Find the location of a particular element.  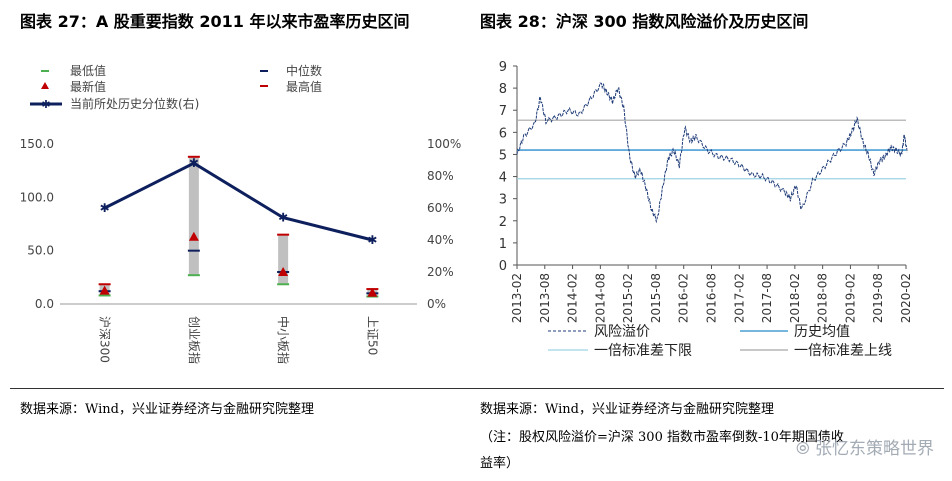

left-chart-title: 图表 27：A 股重要指数 2011 年以来市盈率历史区间 is located at coordinates (215, 21).